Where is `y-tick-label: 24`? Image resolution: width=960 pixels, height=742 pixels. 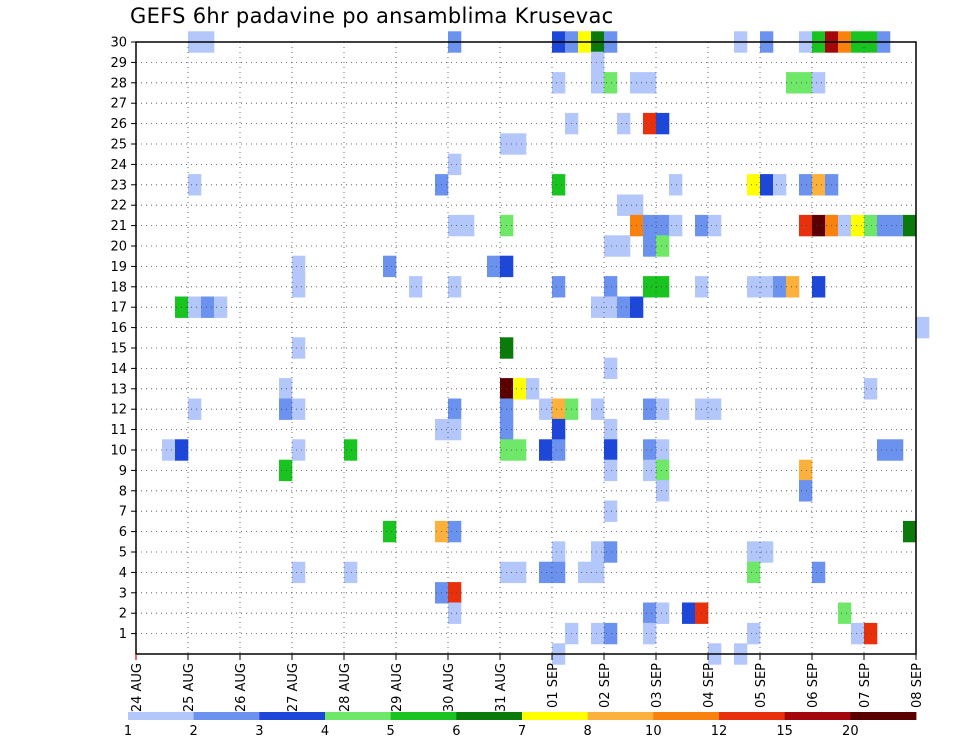
y-tick-label: 24 is located at coordinates (118, 165).